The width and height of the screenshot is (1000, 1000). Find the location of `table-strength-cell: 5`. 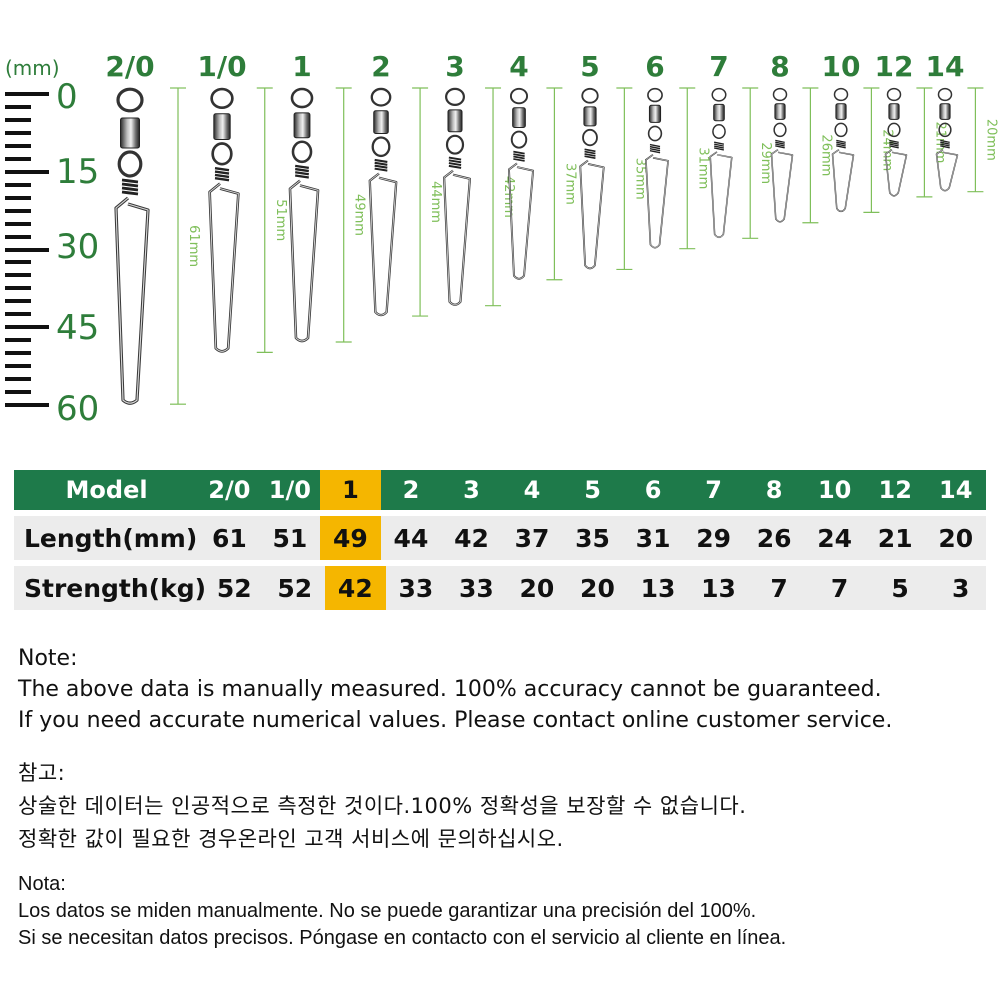

table-strength-cell: 5 is located at coordinates (900, 588).